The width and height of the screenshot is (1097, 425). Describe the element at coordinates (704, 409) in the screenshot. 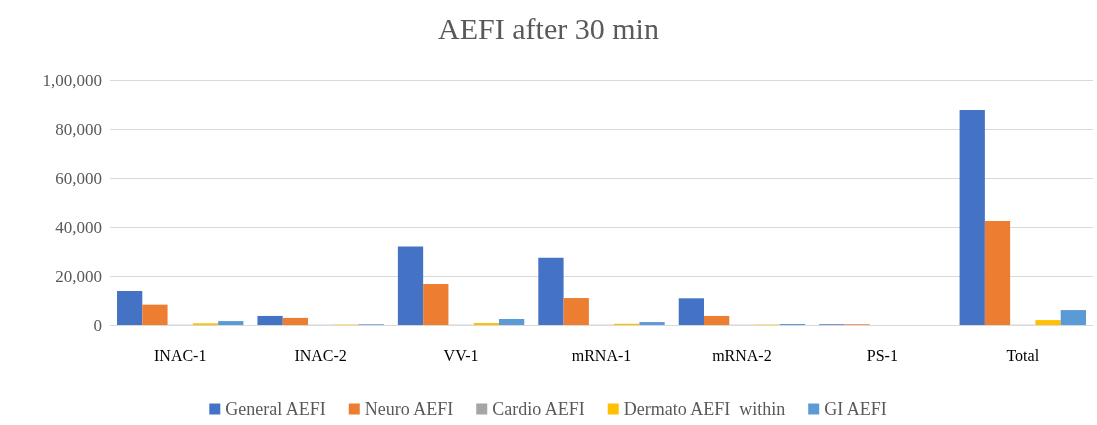

I see `legend-label: Dermato AEFI within` at that location.